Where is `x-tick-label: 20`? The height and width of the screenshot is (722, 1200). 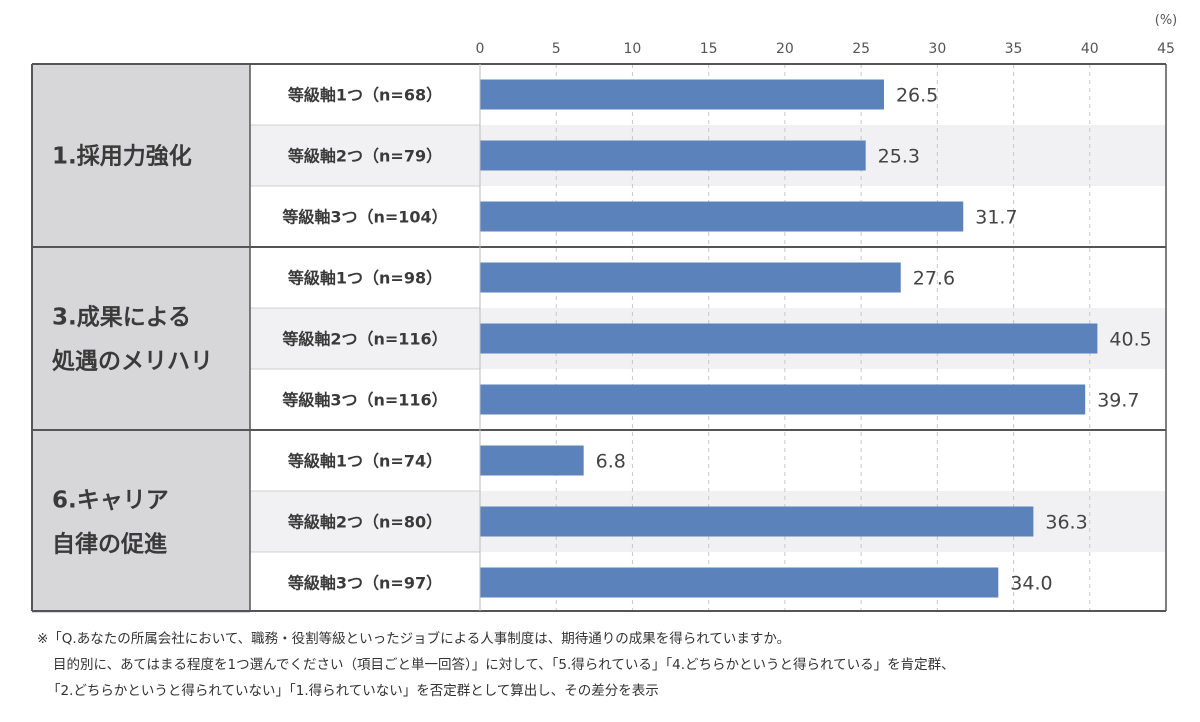
x-tick-label: 20 is located at coordinates (785, 49).